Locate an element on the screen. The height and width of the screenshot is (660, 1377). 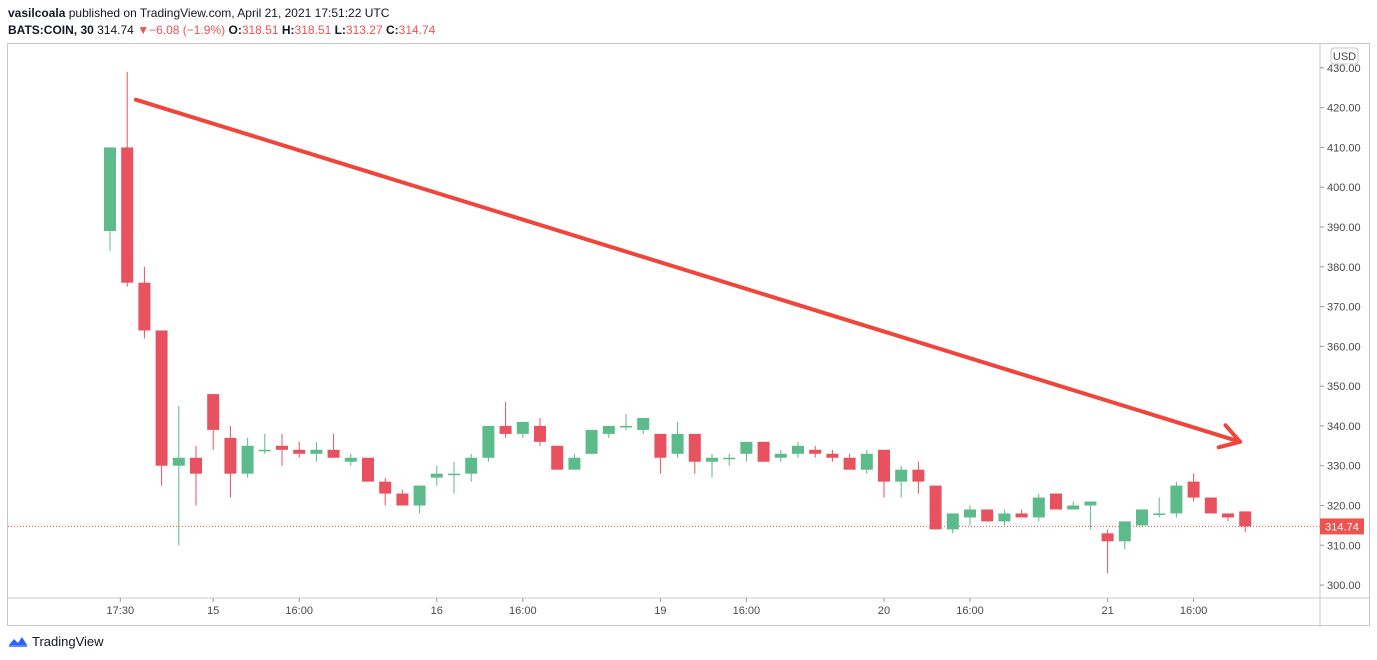
price-tick-label: 420.00 is located at coordinates (1344, 109).